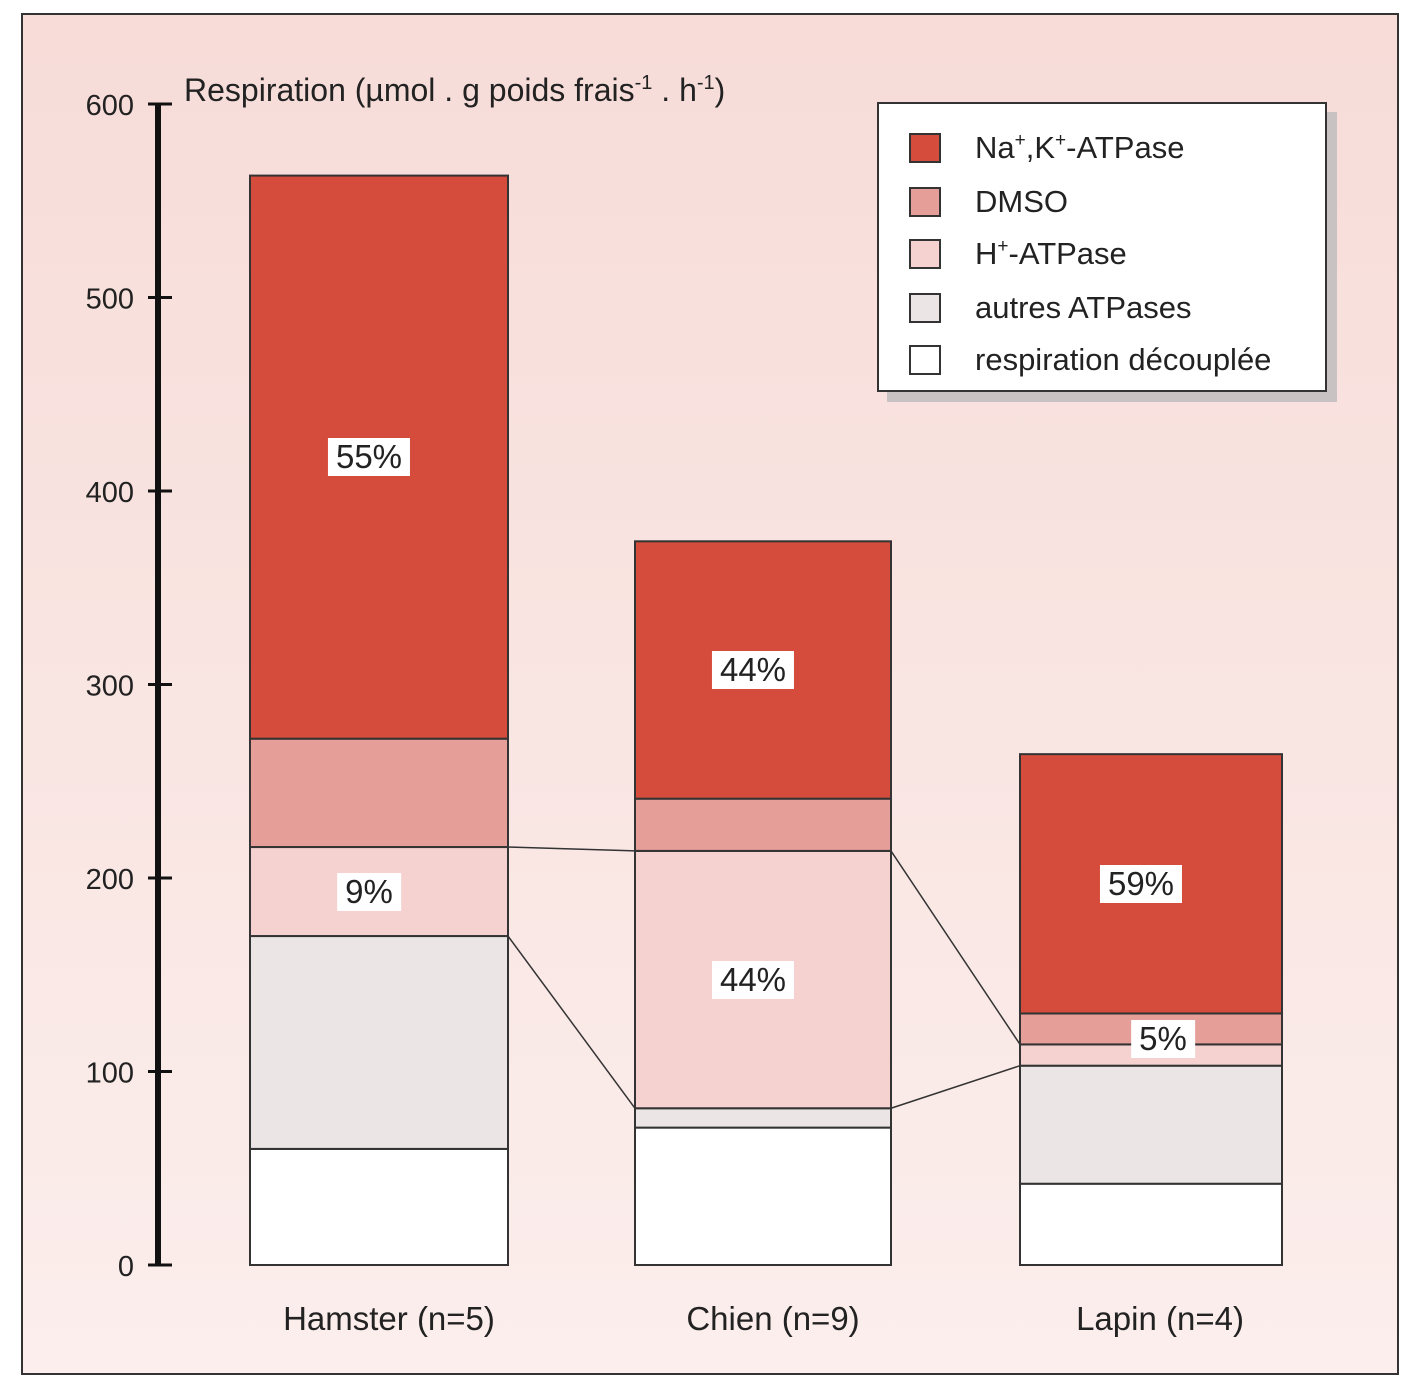 This screenshot has width=1424, height=1400. Describe the element at coordinates (110, 493) in the screenshot. I see `y-tick-label: 400` at that location.